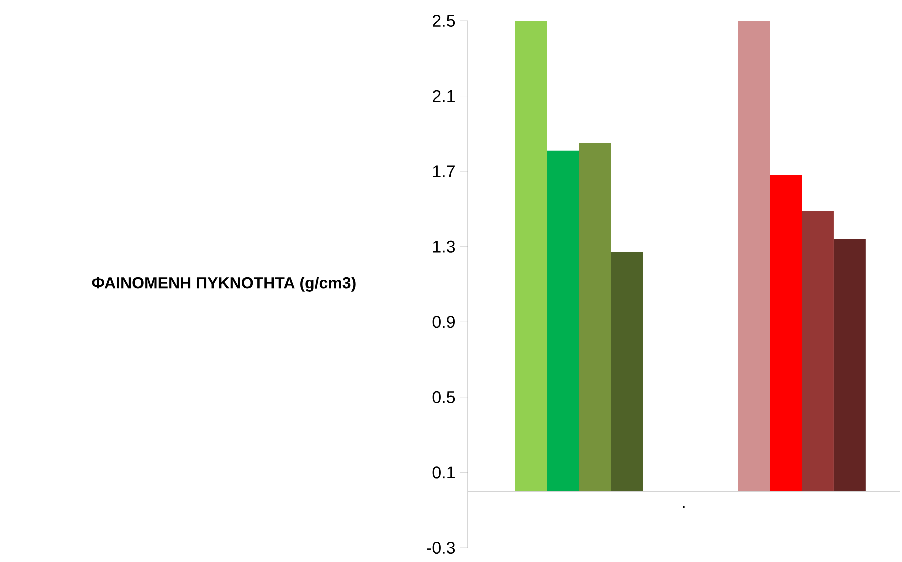  Describe the element at coordinates (444, 21) in the screenshot. I see `y-tick-label: 2.5` at that location.